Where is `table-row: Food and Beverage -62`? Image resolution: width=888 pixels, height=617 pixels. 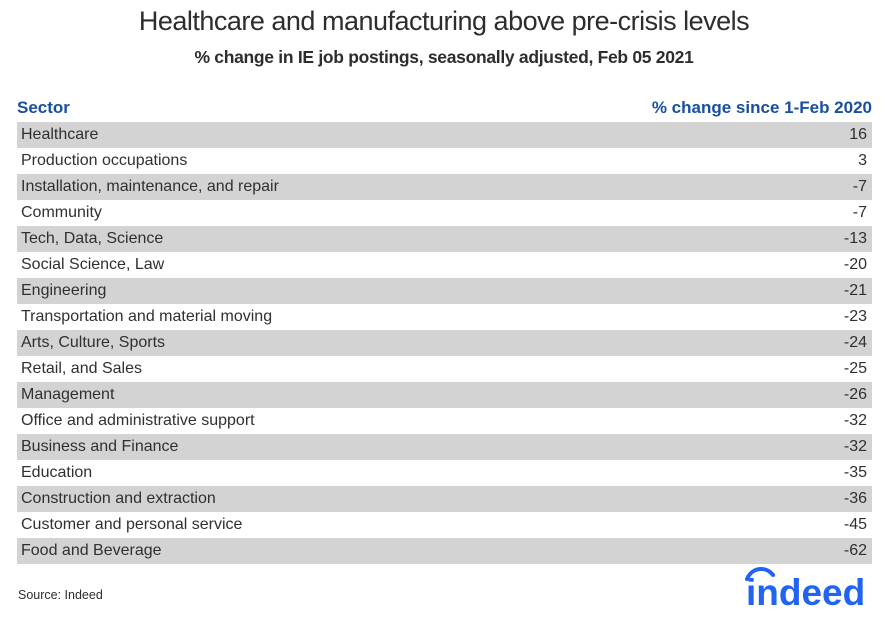 table-row: Food and Beverage -62 is located at coordinates (444, 551).